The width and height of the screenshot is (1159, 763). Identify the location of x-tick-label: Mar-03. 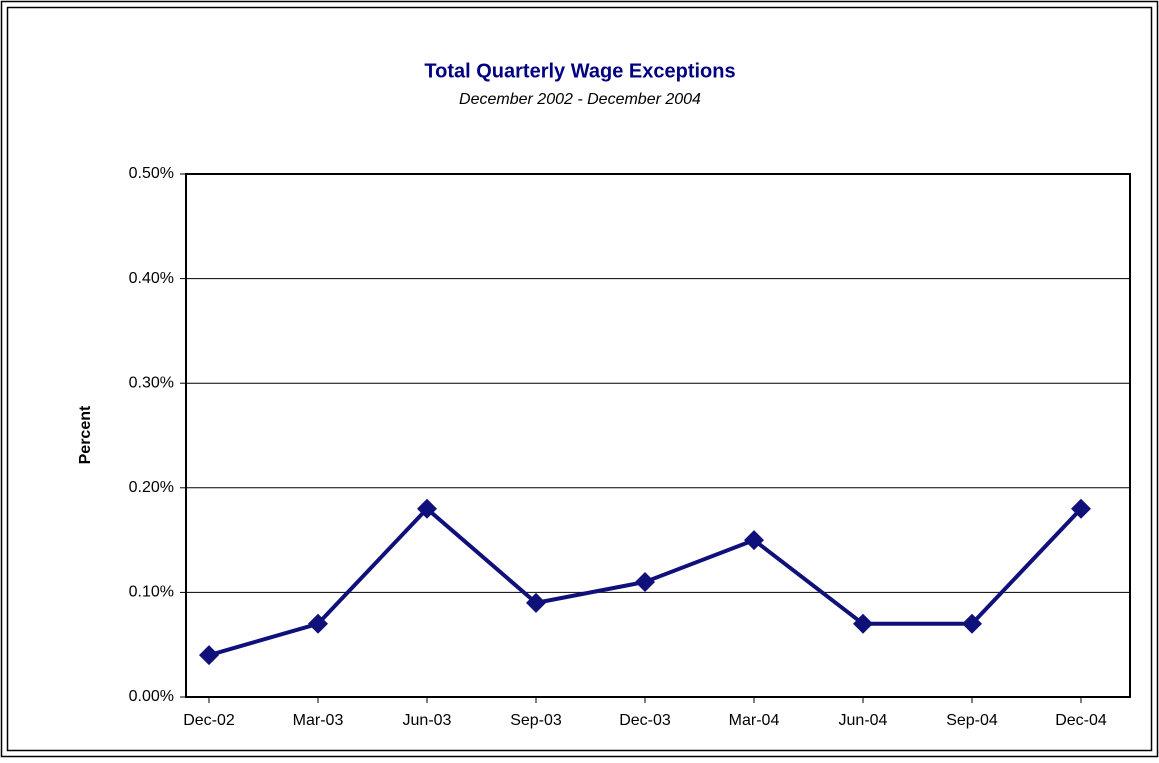
(318, 720).